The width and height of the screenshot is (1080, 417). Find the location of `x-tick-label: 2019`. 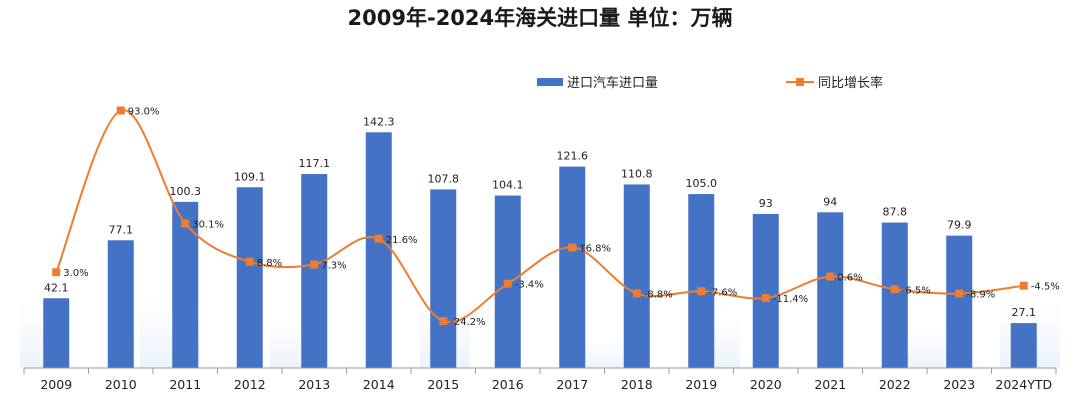

x-tick-label: 2019 is located at coordinates (701, 384).